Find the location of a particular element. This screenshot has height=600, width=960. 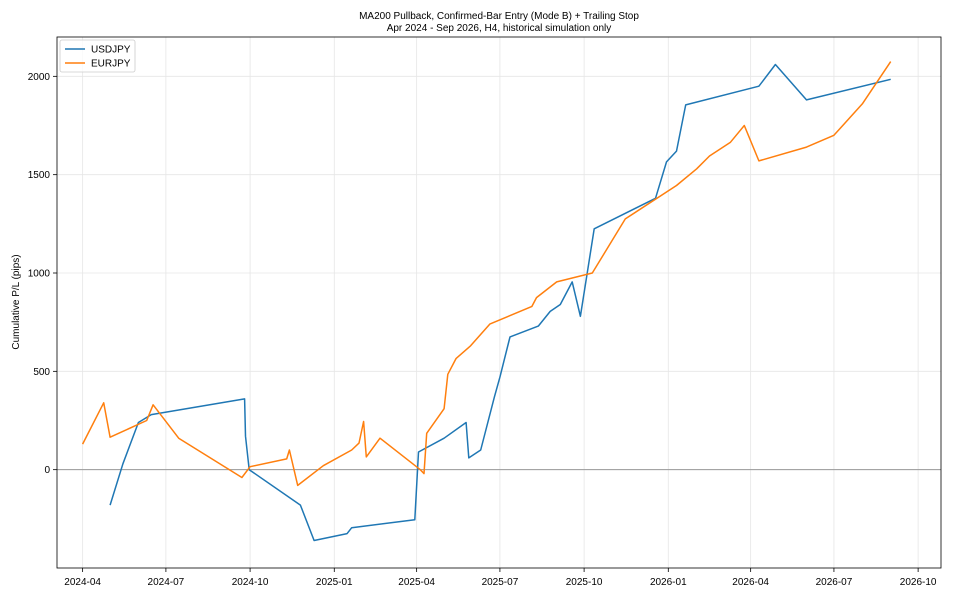

x-tick-label: 2025-07 is located at coordinates (500, 582).